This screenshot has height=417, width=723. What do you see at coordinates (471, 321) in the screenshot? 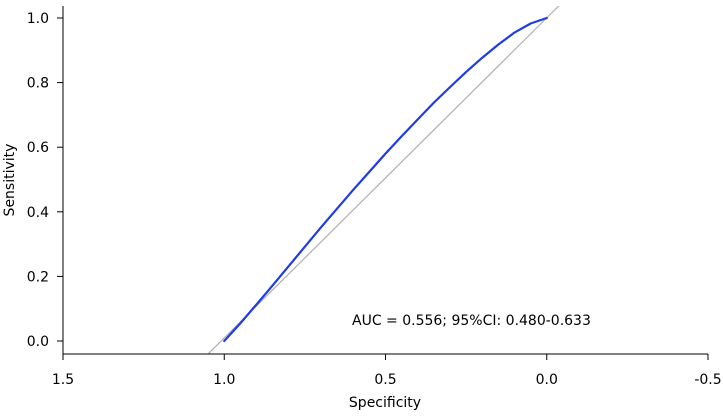
I see `auc-annotation: AUC = 0.556; 95%CI: 0.480-0.633` at bounding box center [471, 321].